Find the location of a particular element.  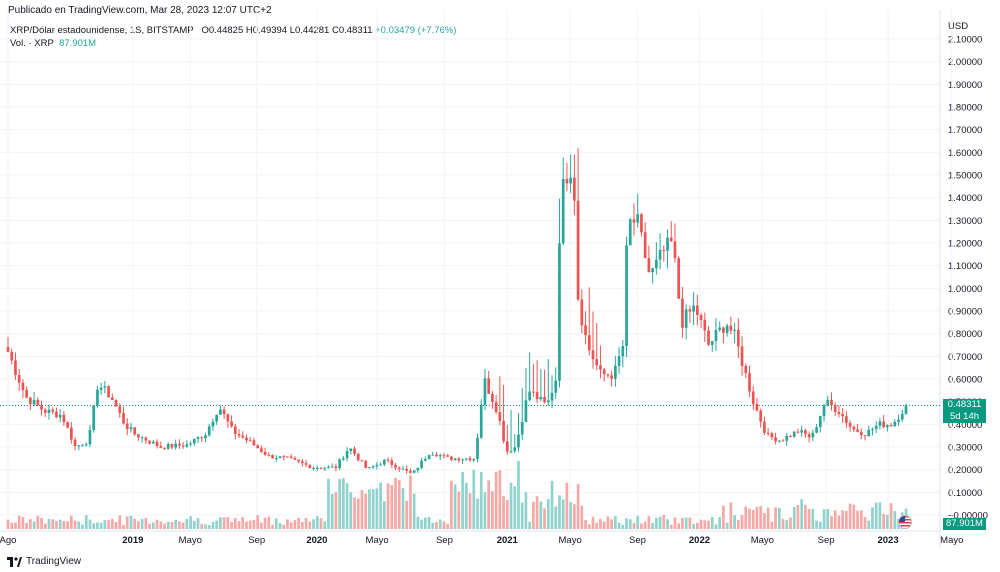

y-tick-label: 0.30000 is located at coordinates (965, 448).